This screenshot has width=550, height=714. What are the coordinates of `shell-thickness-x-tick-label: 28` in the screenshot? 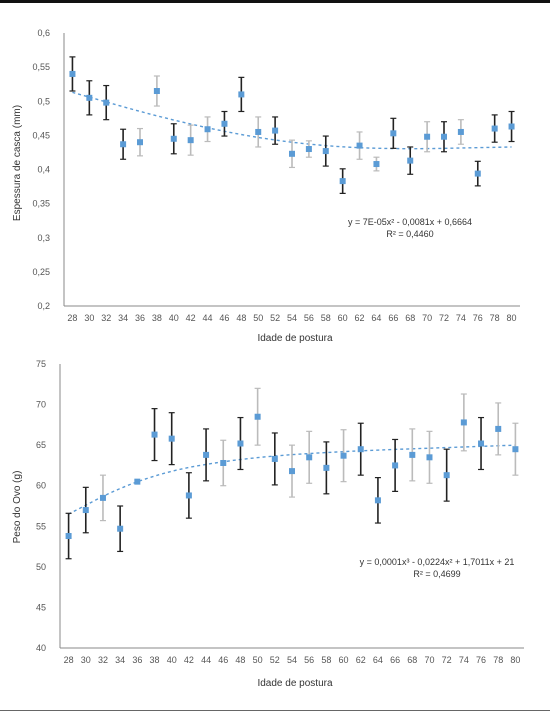 It's located at (72, 318).